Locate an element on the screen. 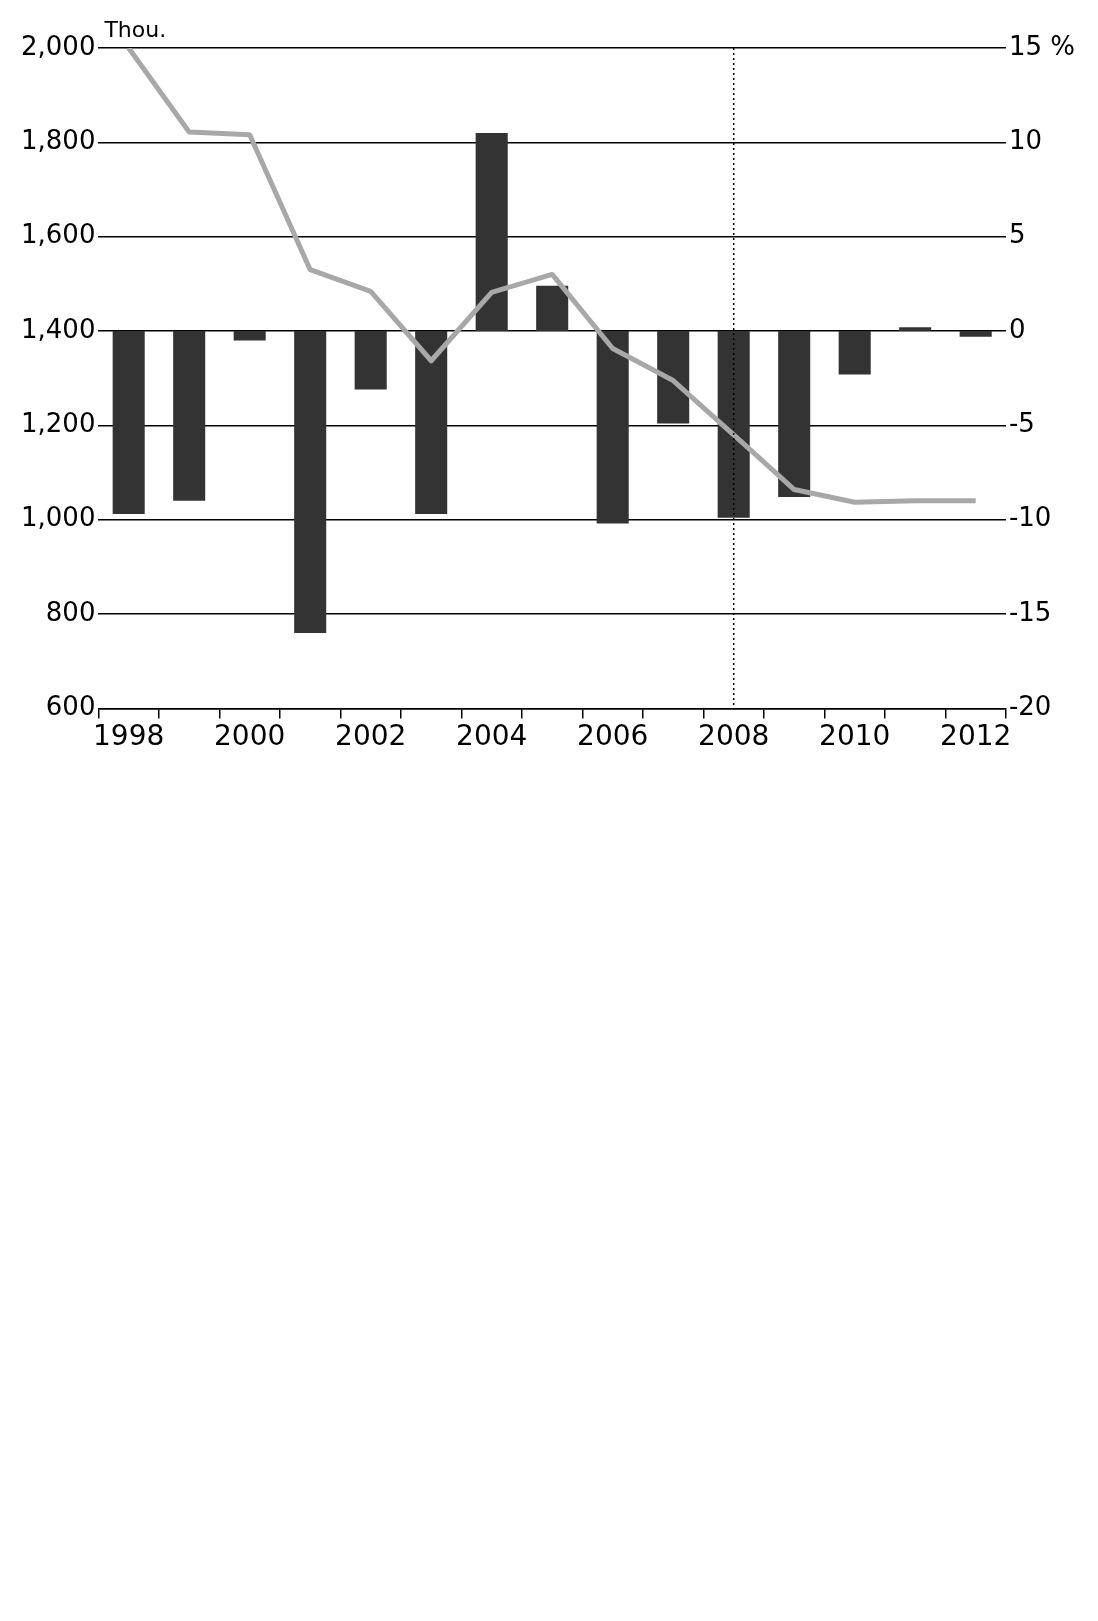 This screenshot has width=1098, height=1621. x-tick-label: 2008 is located at coordinates (734, 736).